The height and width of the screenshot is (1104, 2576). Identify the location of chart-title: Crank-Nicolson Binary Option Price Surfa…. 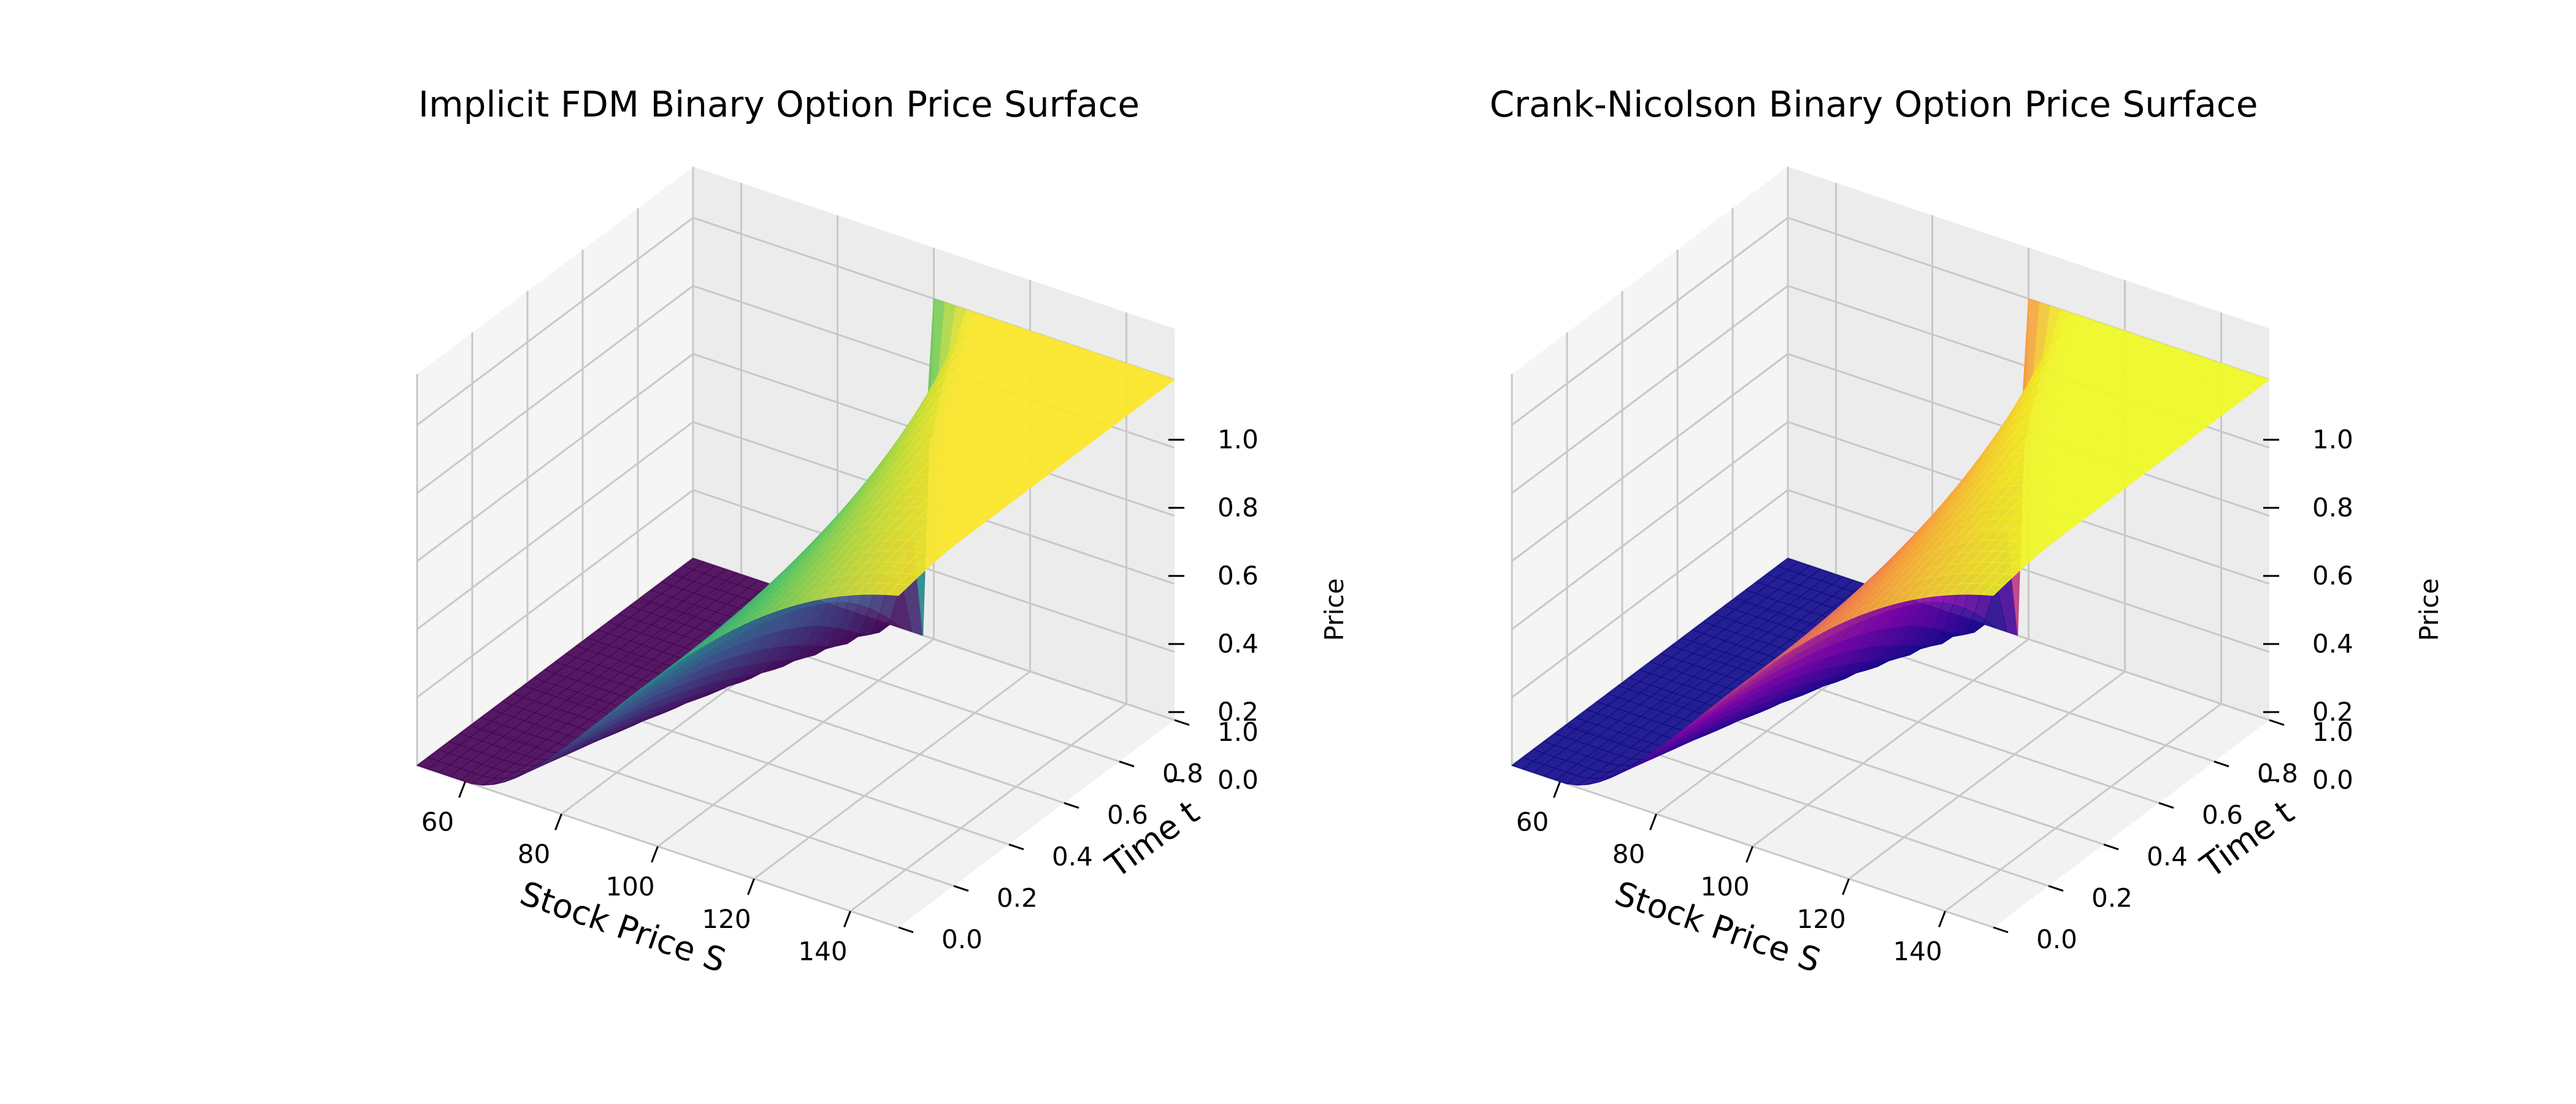
(1874, 104).